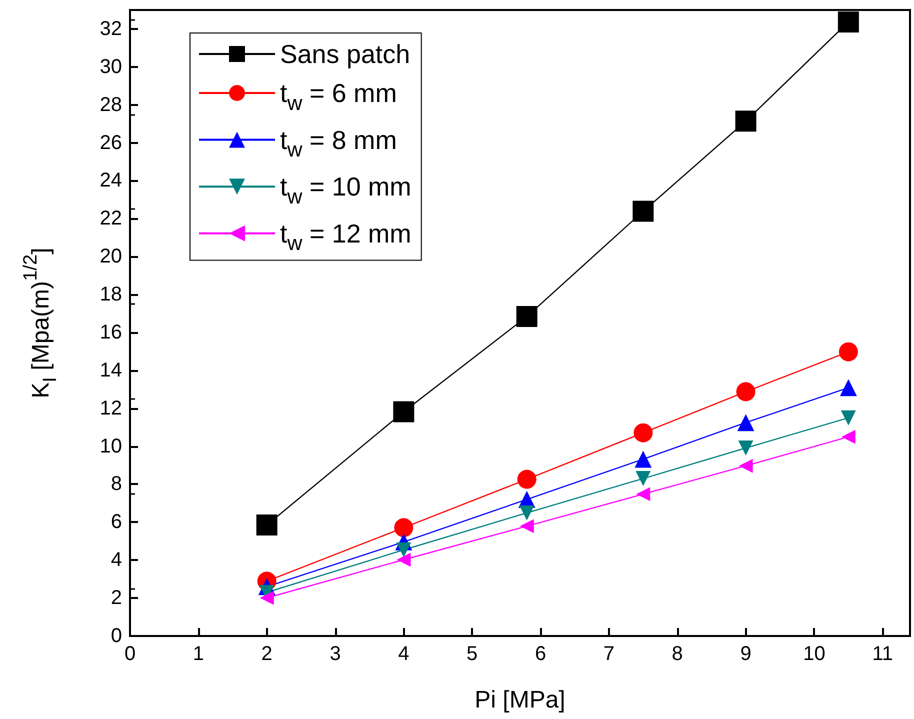  What do you see at coordinates (130, 654) in the screenshot?
I see `x-tick-label: 0` at bounding box center [130, 654].